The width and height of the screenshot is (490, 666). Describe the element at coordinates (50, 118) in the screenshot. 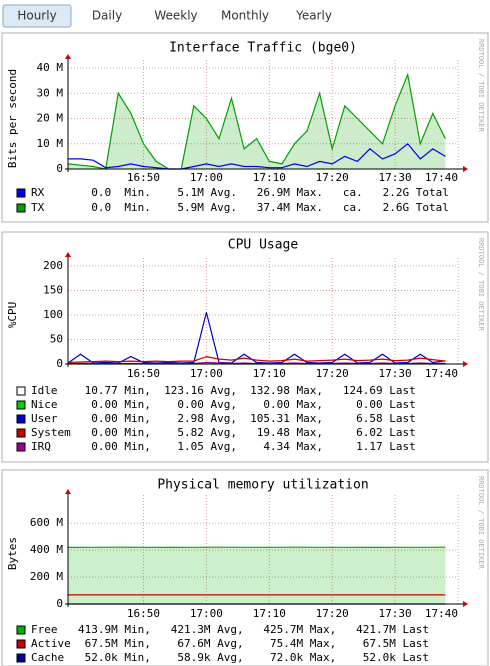

I see `y-tick-label: 20 M` at that location.